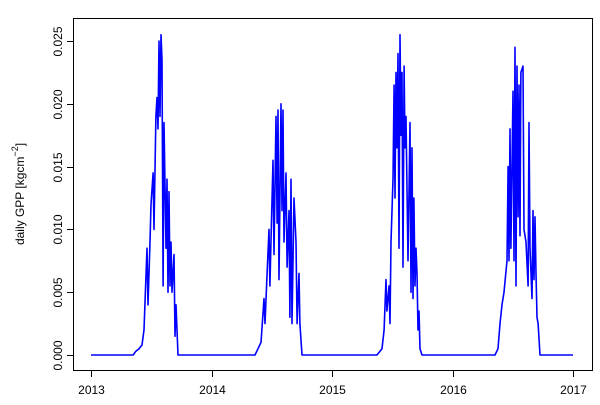 This screenshot has width=600, height=405. What do you see at coordinates (58, 41) in the screenshot?
I see `y-tick-label: 0.025` at bounding box center [58, 41].